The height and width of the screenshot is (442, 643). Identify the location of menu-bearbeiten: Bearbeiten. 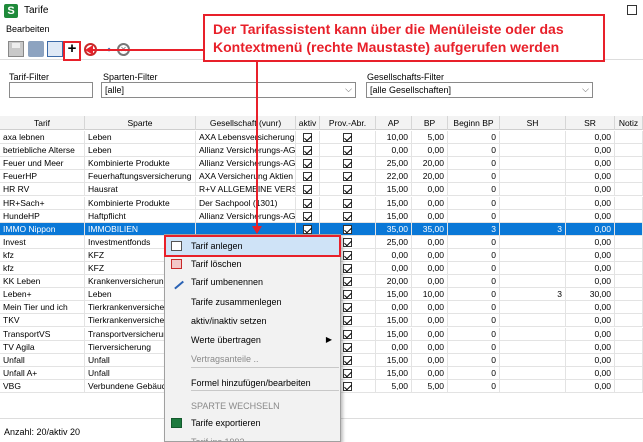
(28, 29).